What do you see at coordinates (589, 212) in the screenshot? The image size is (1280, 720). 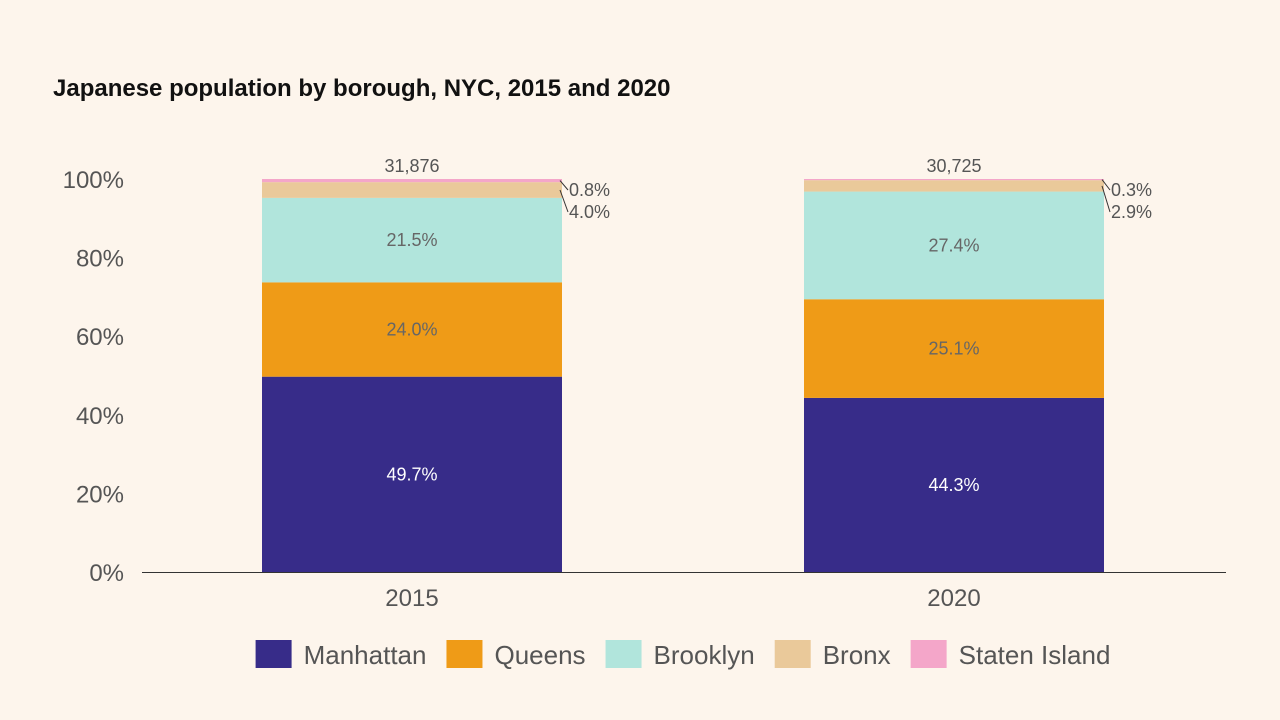 I see `data-label: 4.0%` at bounding box center [589, 212].